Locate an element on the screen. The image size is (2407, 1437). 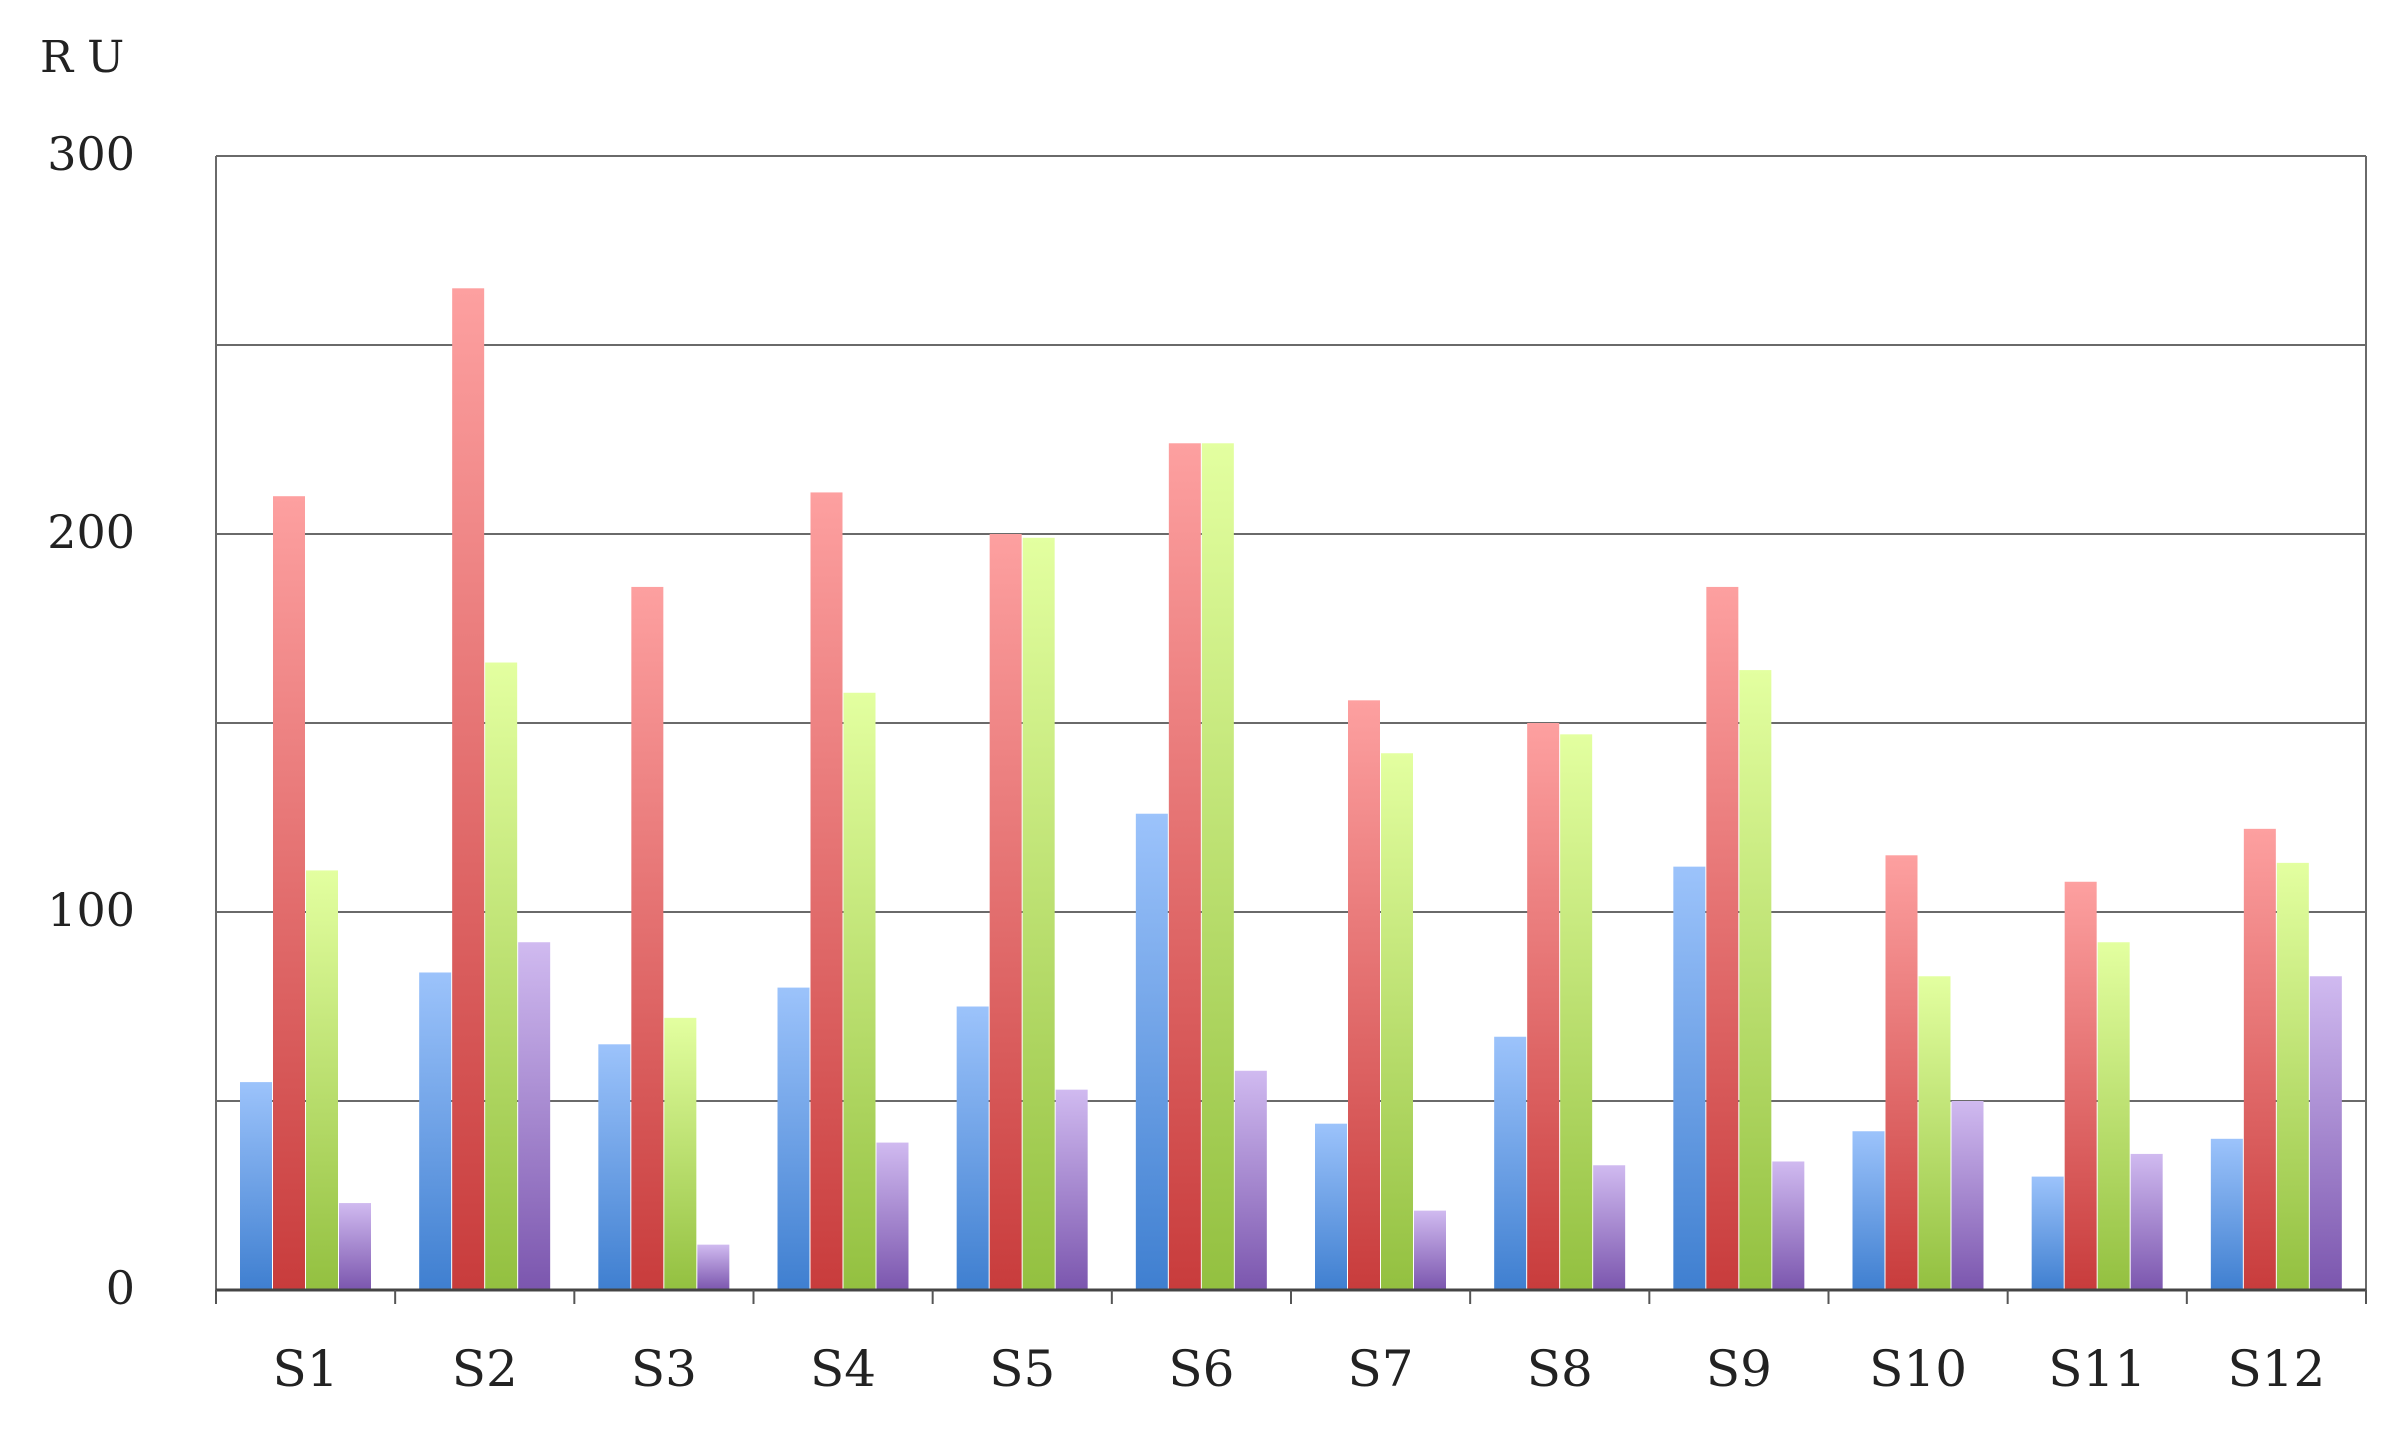
x-tick-label: S8 is located at coordinates (1560, 1369).